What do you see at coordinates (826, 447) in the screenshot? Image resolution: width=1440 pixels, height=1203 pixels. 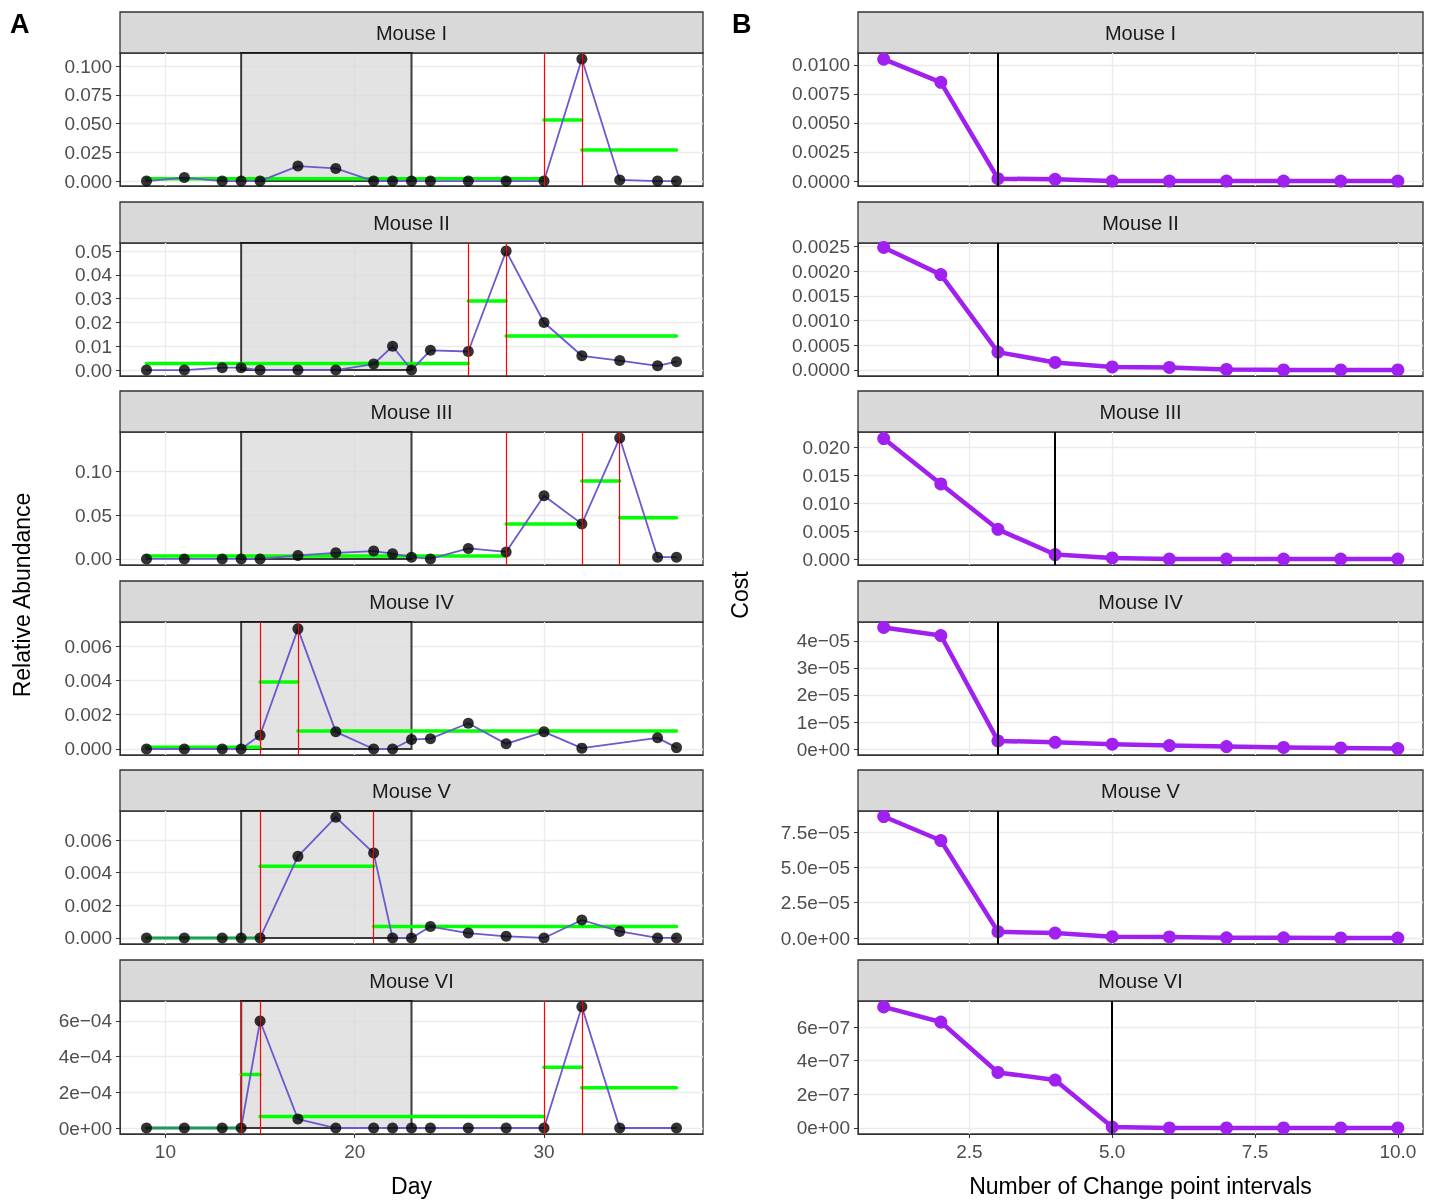 I see `y-tick-label: 0.020` at bounding box center [826, 447].